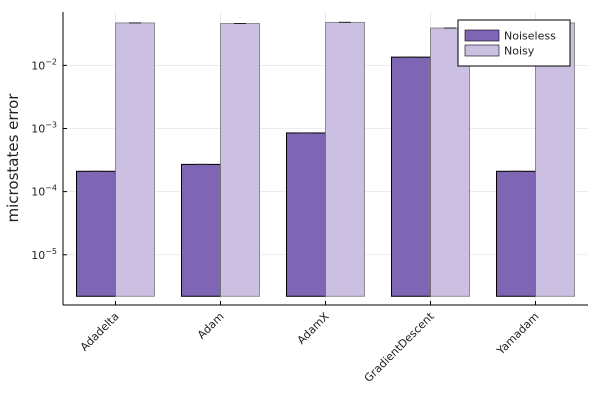 The height and width of the screenshot is (400, 600). What do you see at coordinates (100, 332) in the screenshot?
I see `x-tick-label: Adadelta` at bounding box center [100, 332].